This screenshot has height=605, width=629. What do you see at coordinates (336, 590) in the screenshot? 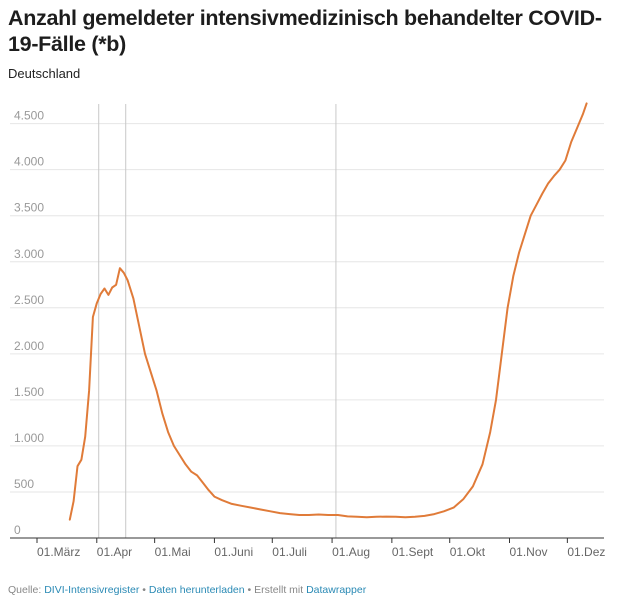
I see `datawrapper-link: Datawrapper` at bounding box center [336, 590].